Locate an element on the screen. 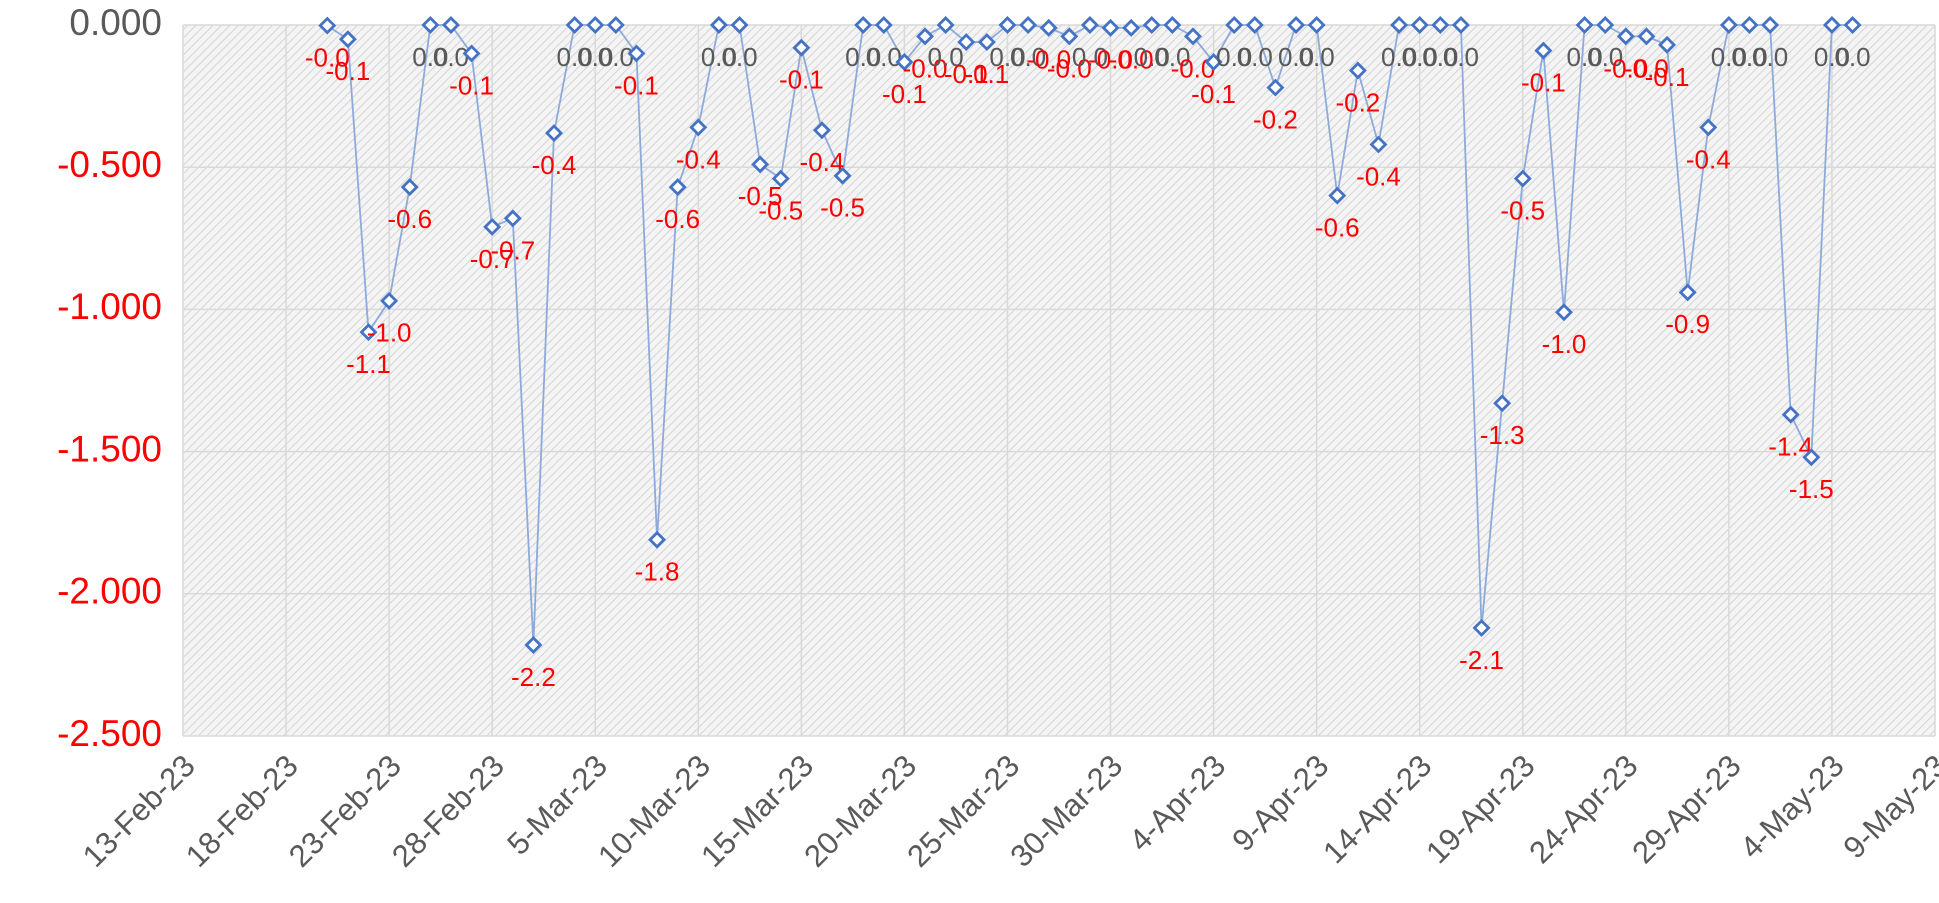  y-tick-label: -2.000 is located at coordinates (109, 591).